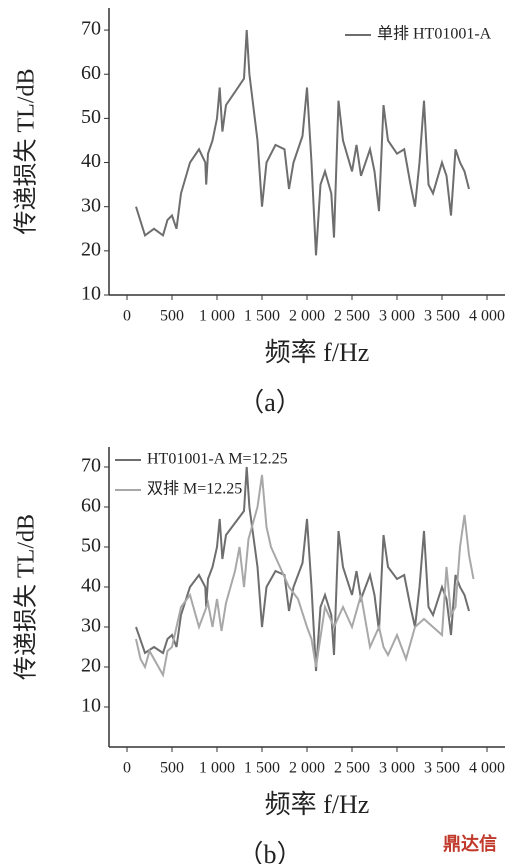 The image size is (527, 864). What do you see at coordinates (270, 402) in the screenshot?
I see `caption: （a）` at bounding box center [270, 402].